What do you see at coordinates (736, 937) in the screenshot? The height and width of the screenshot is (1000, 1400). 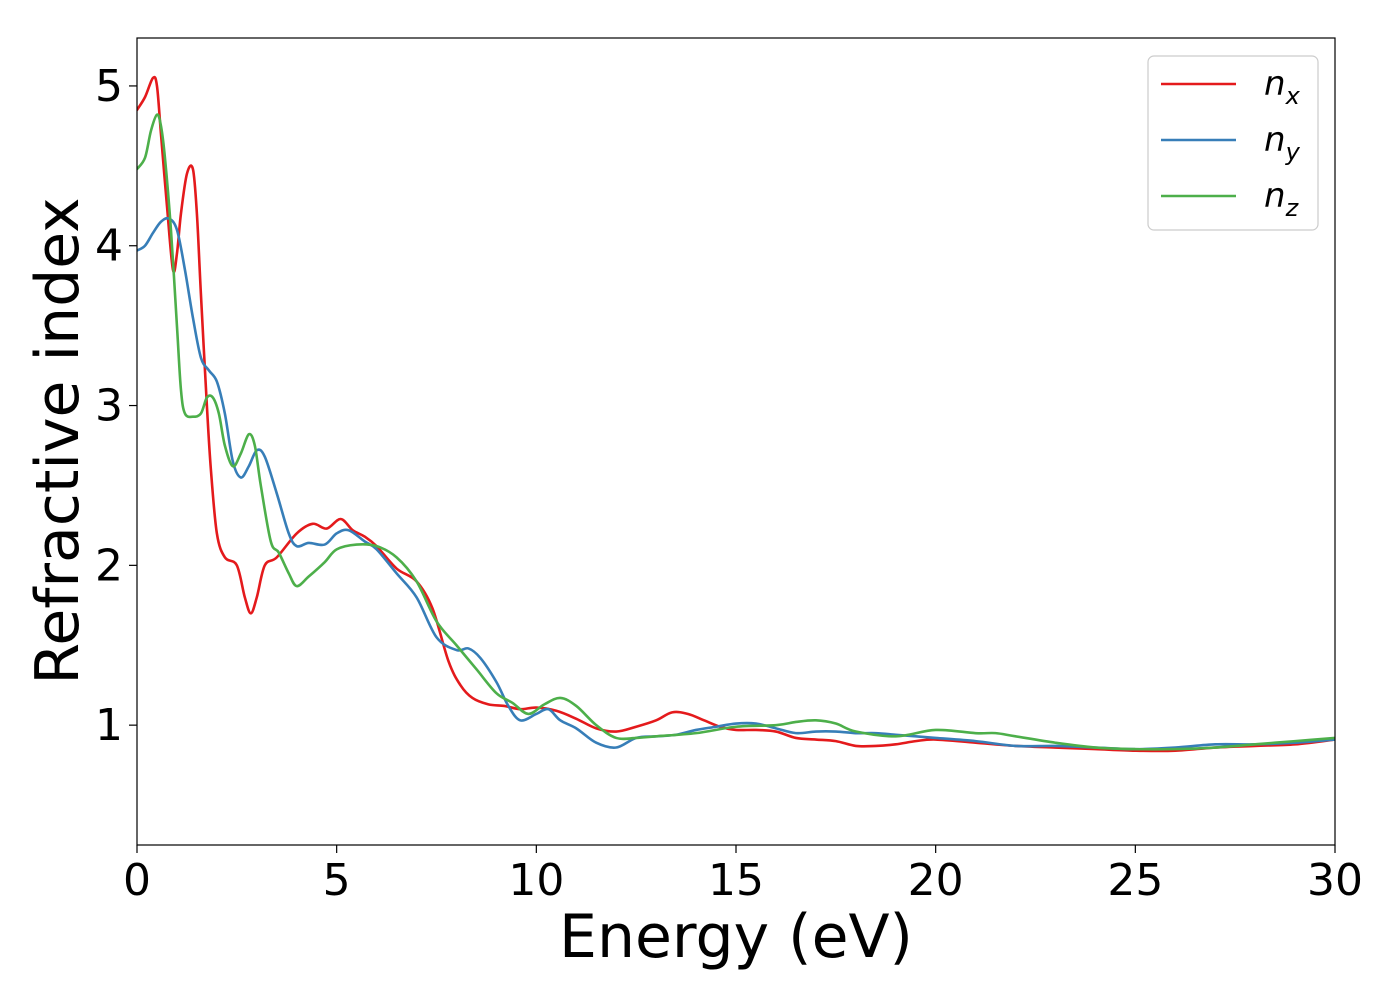 I see `x-axis-title: Energy (eV)` at bounding box center [736, 937].